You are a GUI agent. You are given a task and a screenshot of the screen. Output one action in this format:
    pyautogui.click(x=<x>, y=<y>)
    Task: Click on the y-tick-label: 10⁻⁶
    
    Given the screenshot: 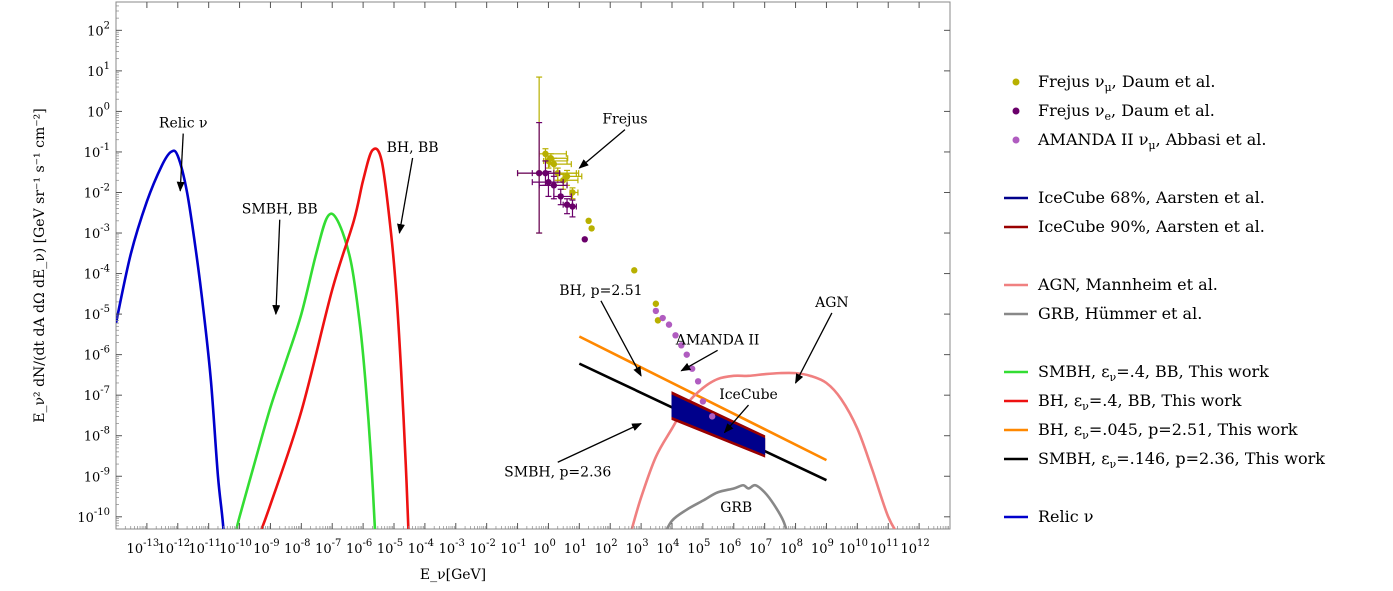 What is the action you would take?
    pyautogui.click(x=97, y=354)
    